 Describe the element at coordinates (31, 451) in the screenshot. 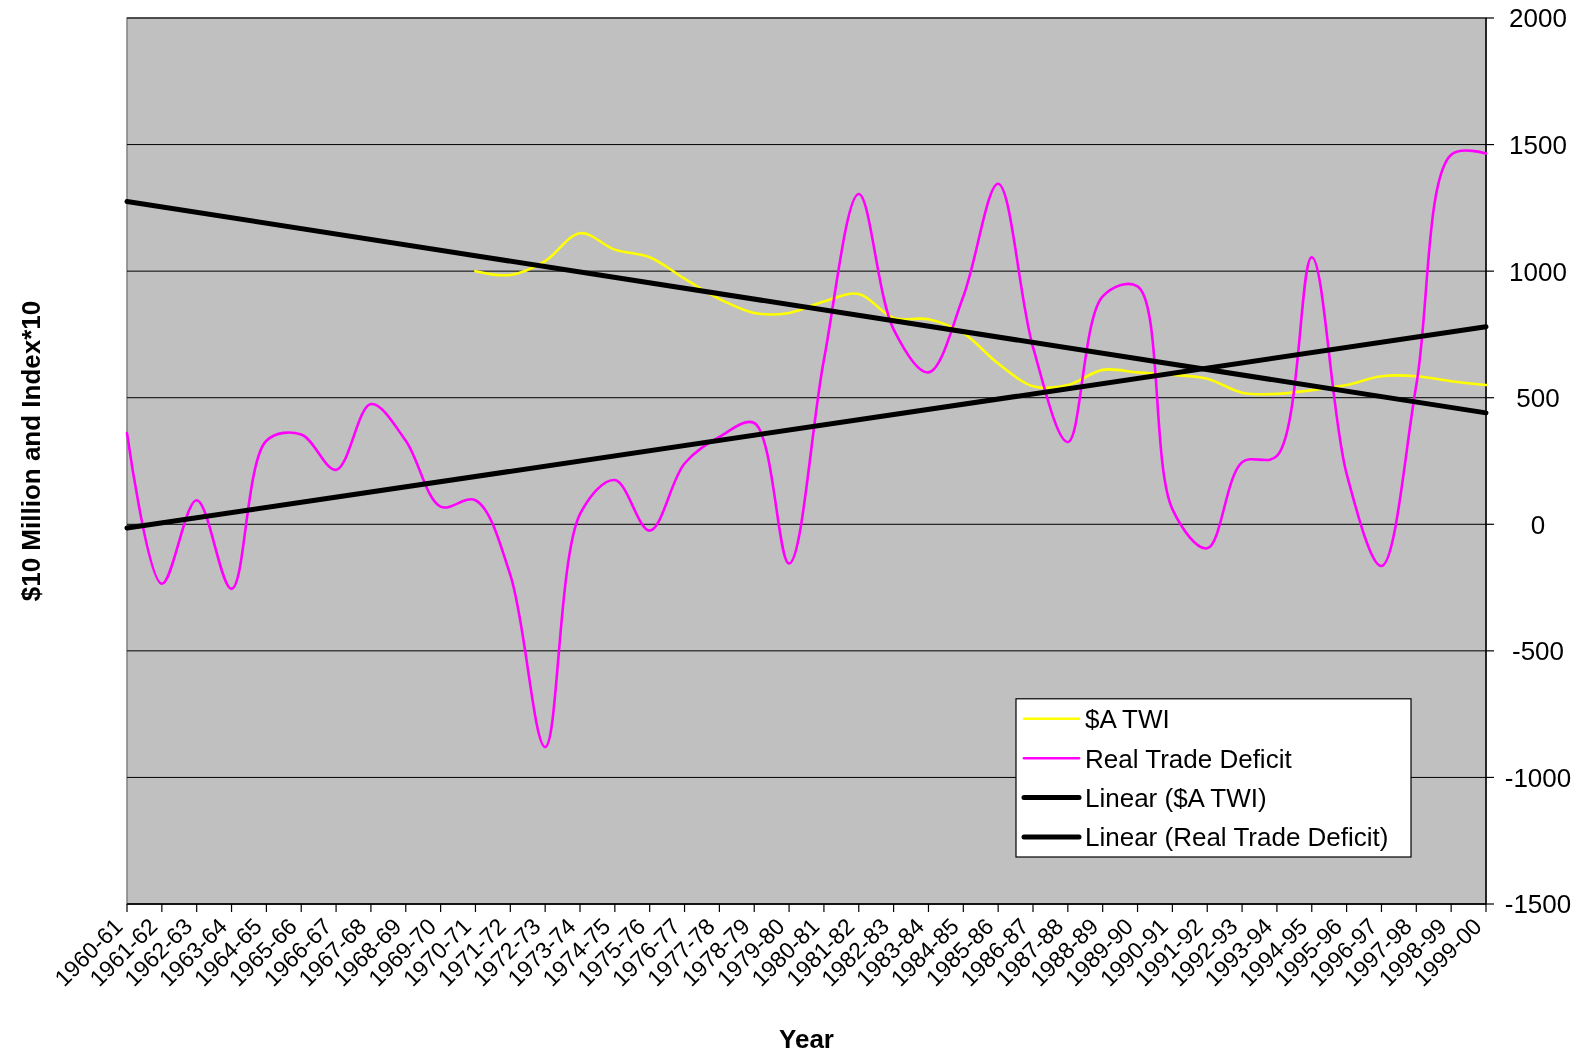

I see `y-axis-title: $10 Million and Index*10` at that location.